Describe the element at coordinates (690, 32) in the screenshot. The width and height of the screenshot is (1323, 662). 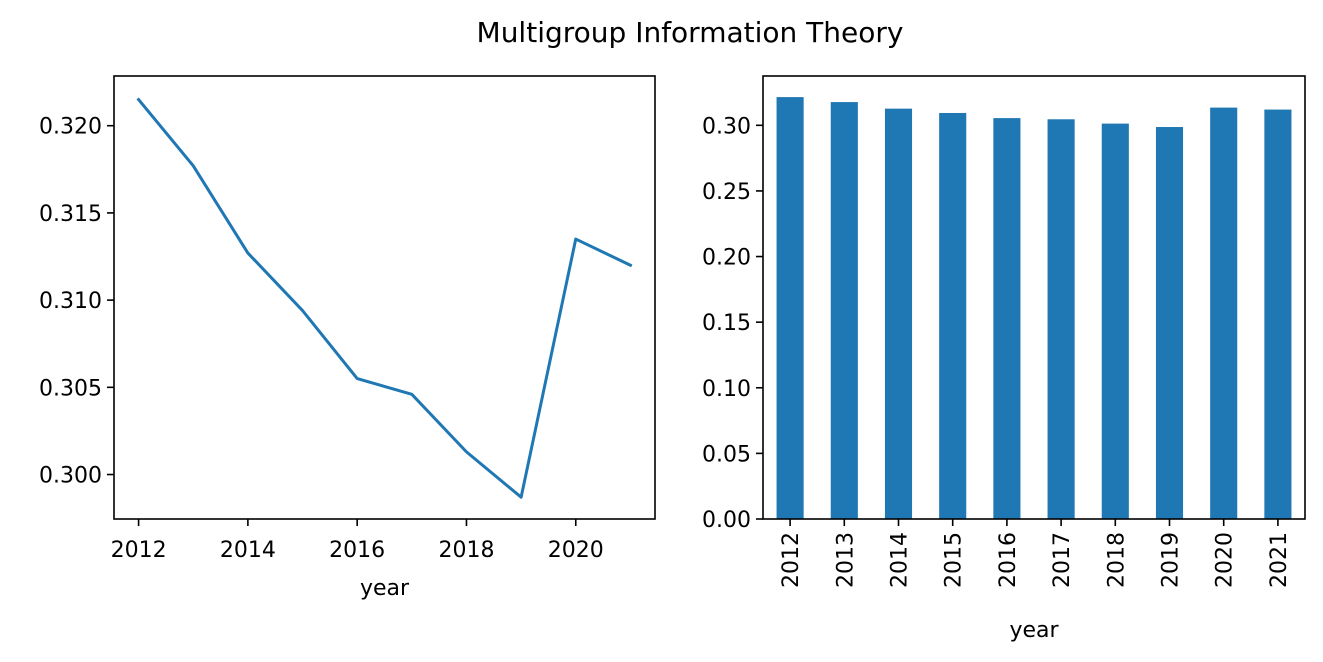
I see `figure-title: Multigroup Information Theory` at that location.